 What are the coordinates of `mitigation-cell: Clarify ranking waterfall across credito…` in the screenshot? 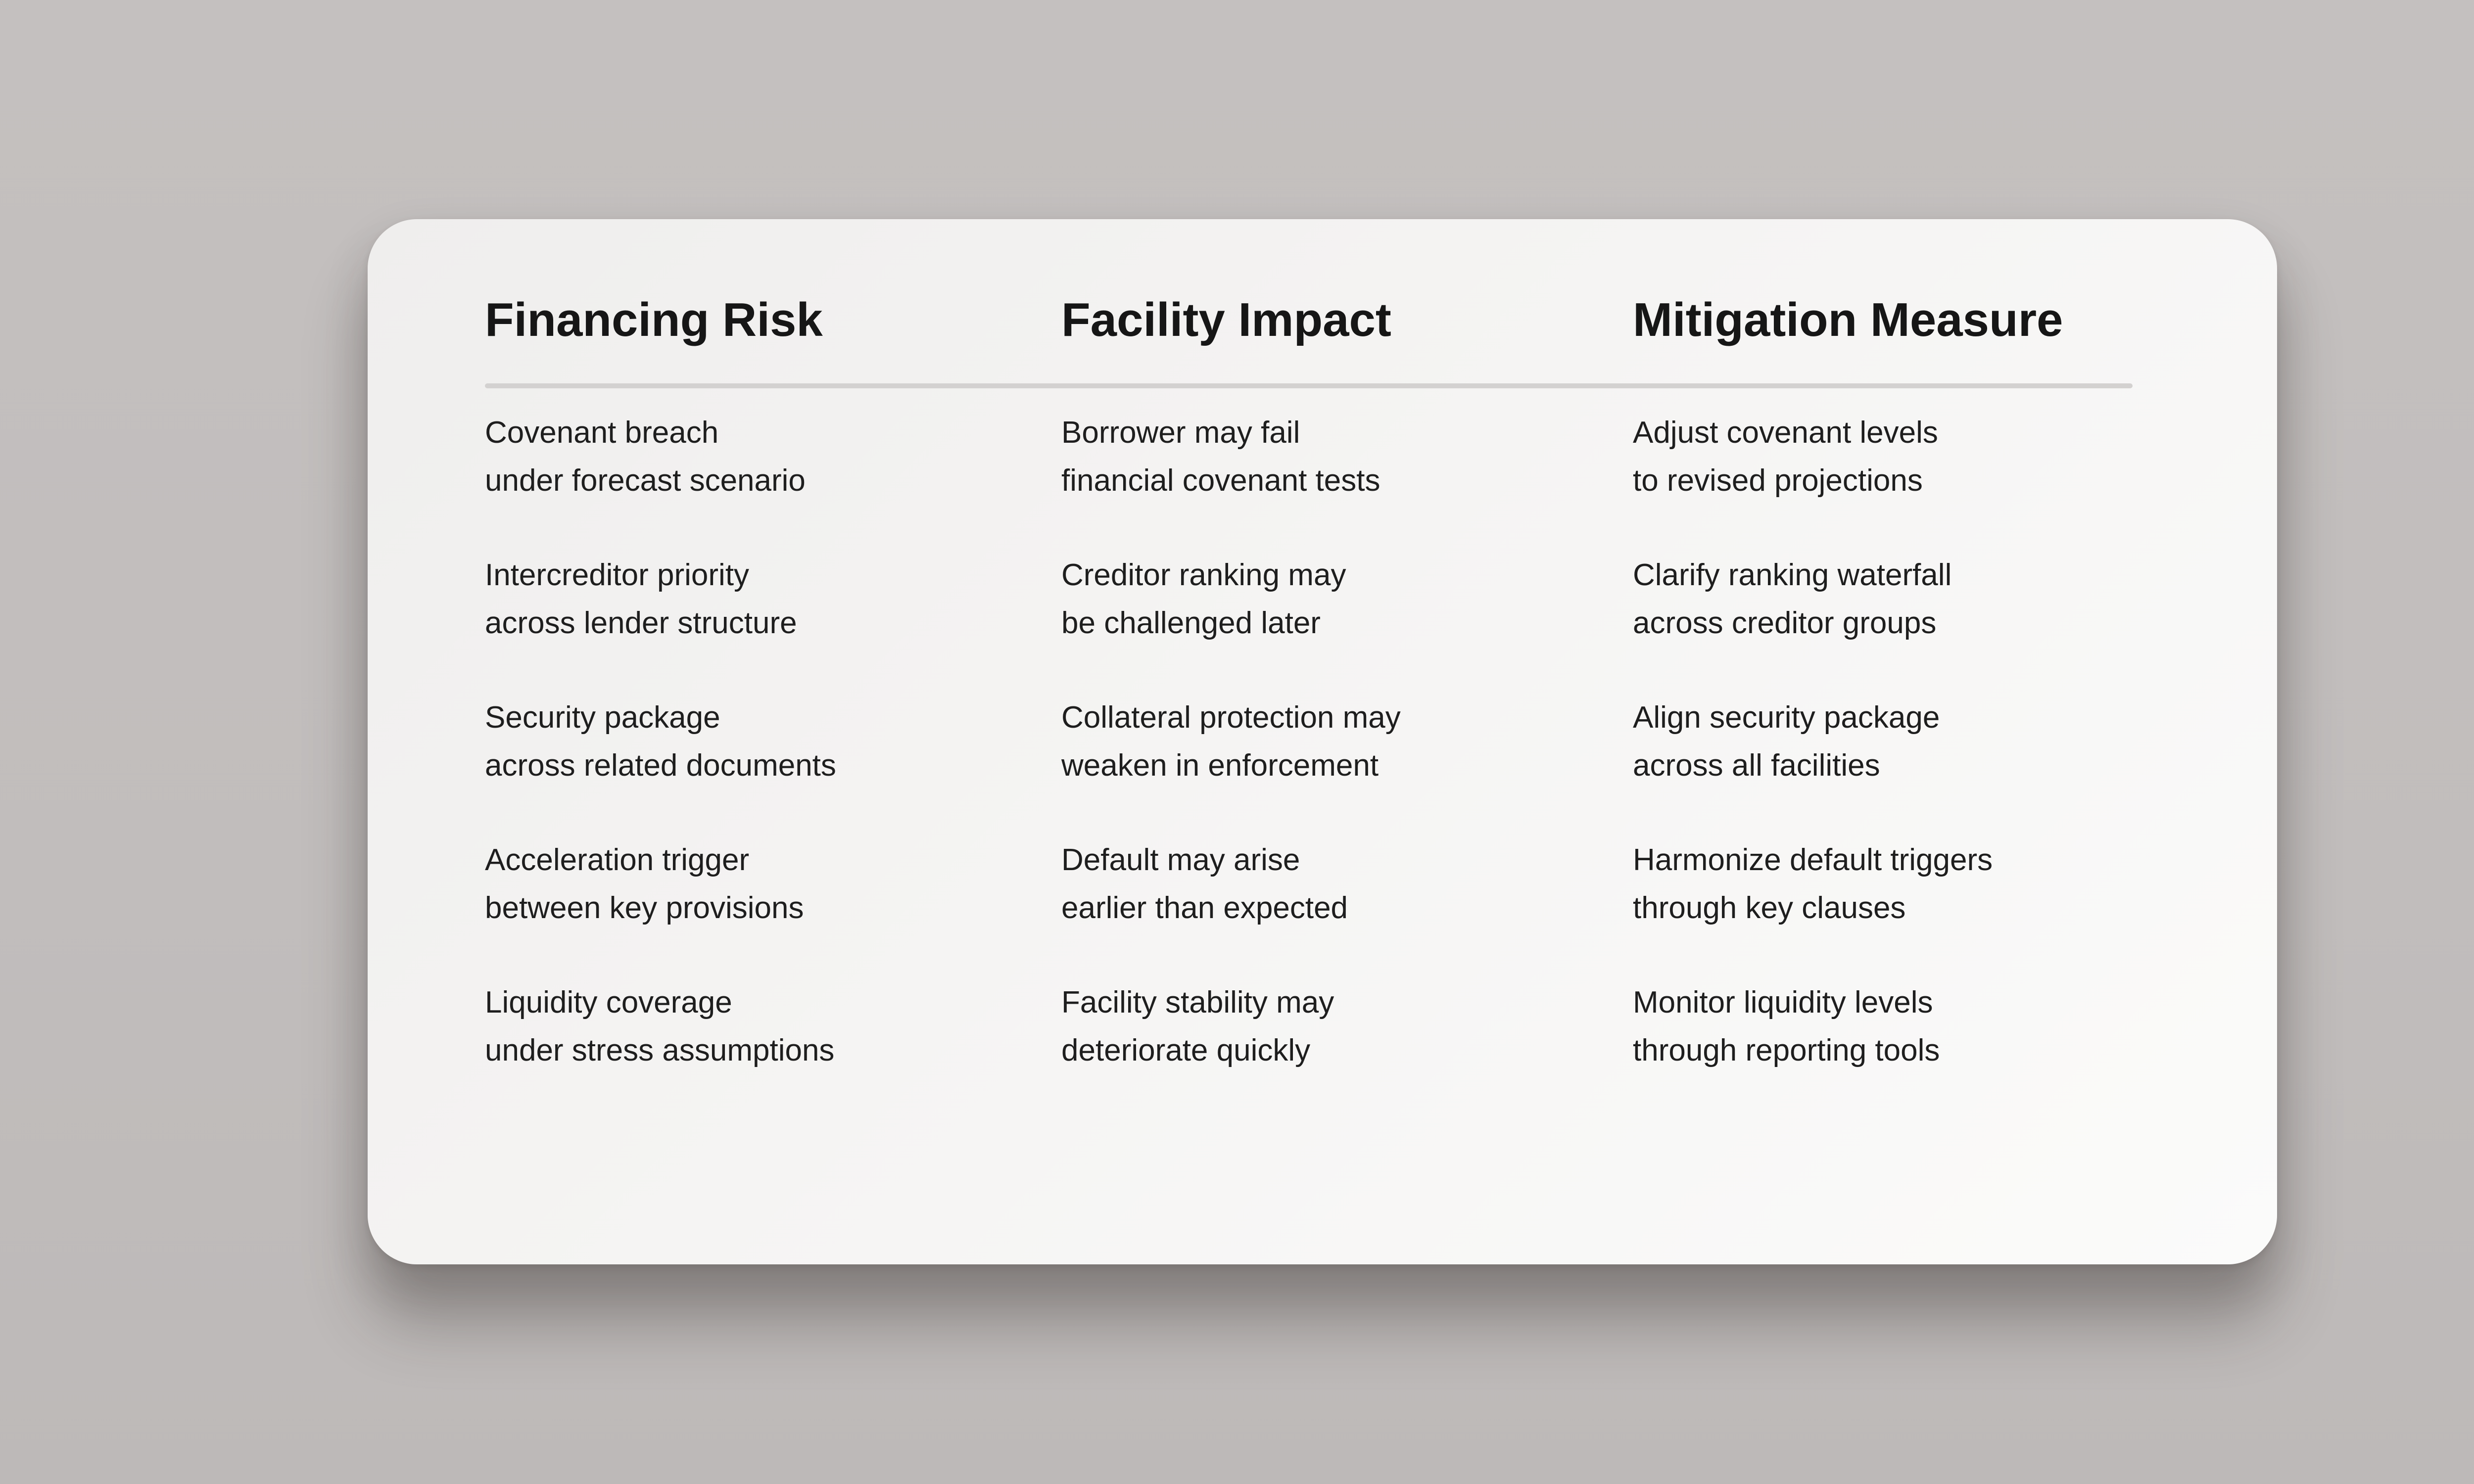 It's located at (1883, 599).